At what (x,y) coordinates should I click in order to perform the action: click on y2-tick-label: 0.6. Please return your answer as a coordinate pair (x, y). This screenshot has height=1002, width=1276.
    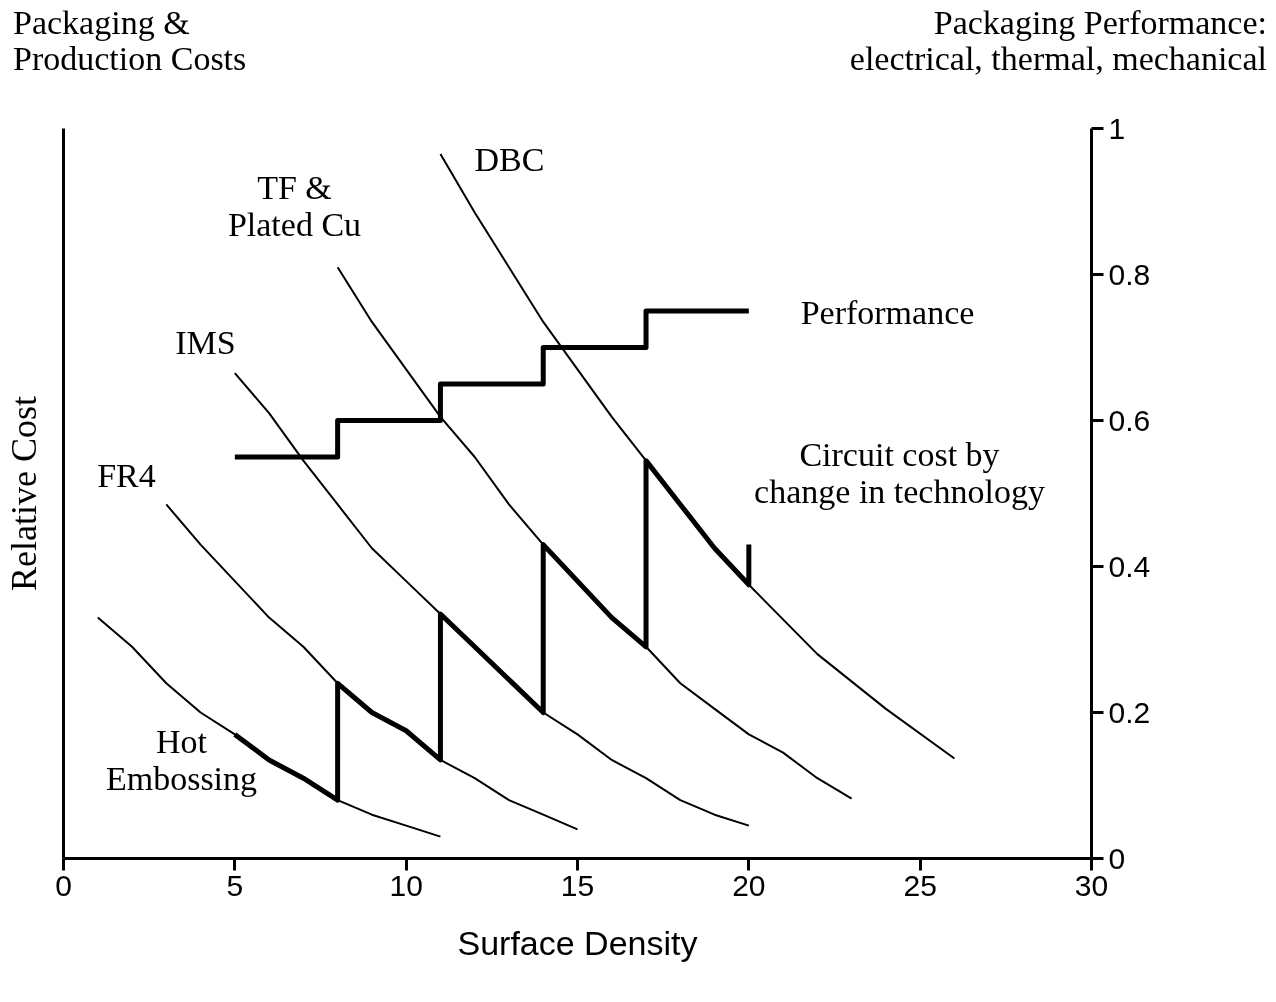
    Looking at the image, I should click on (1129, 420).